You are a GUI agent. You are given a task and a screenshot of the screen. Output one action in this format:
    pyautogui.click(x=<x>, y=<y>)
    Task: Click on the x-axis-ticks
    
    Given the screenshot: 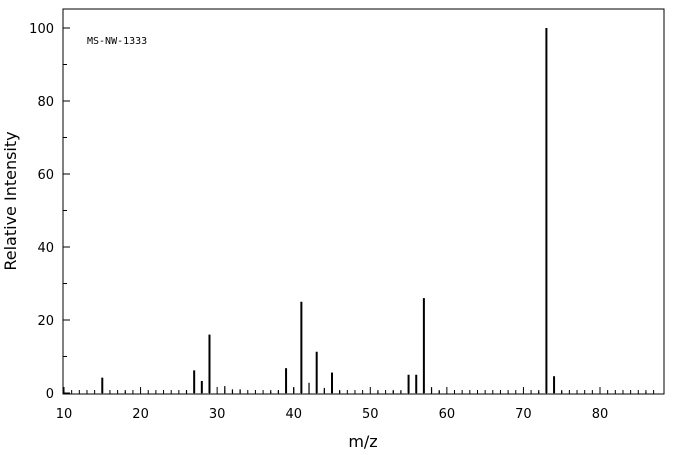 What is the action you would take?
    pyautogui.click(x=359, y=390)
    